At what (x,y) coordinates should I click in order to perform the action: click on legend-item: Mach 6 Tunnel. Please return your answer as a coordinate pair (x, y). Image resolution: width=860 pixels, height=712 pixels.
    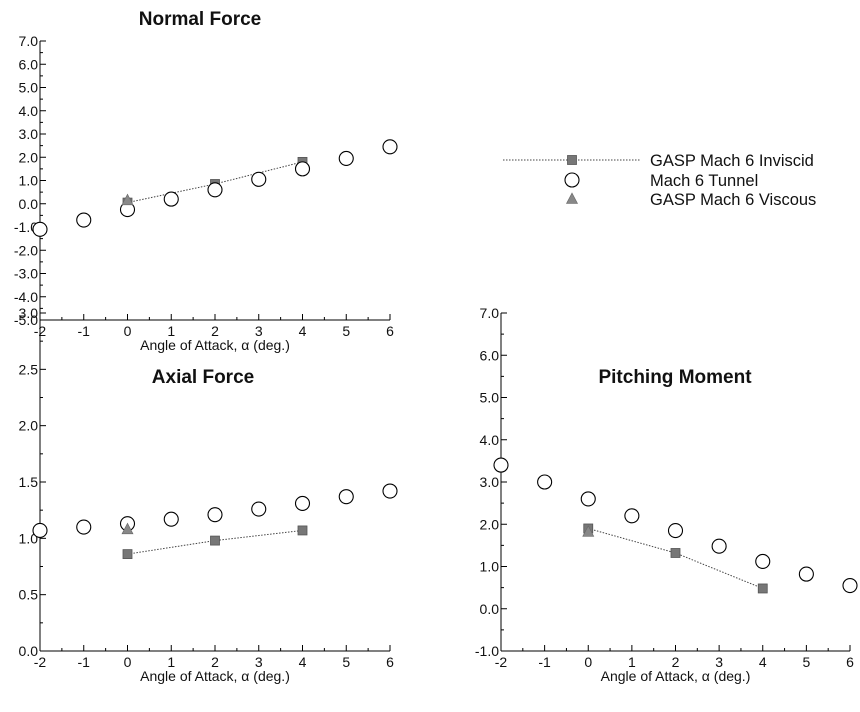
    Looking at the image, I should click on (661, 181).